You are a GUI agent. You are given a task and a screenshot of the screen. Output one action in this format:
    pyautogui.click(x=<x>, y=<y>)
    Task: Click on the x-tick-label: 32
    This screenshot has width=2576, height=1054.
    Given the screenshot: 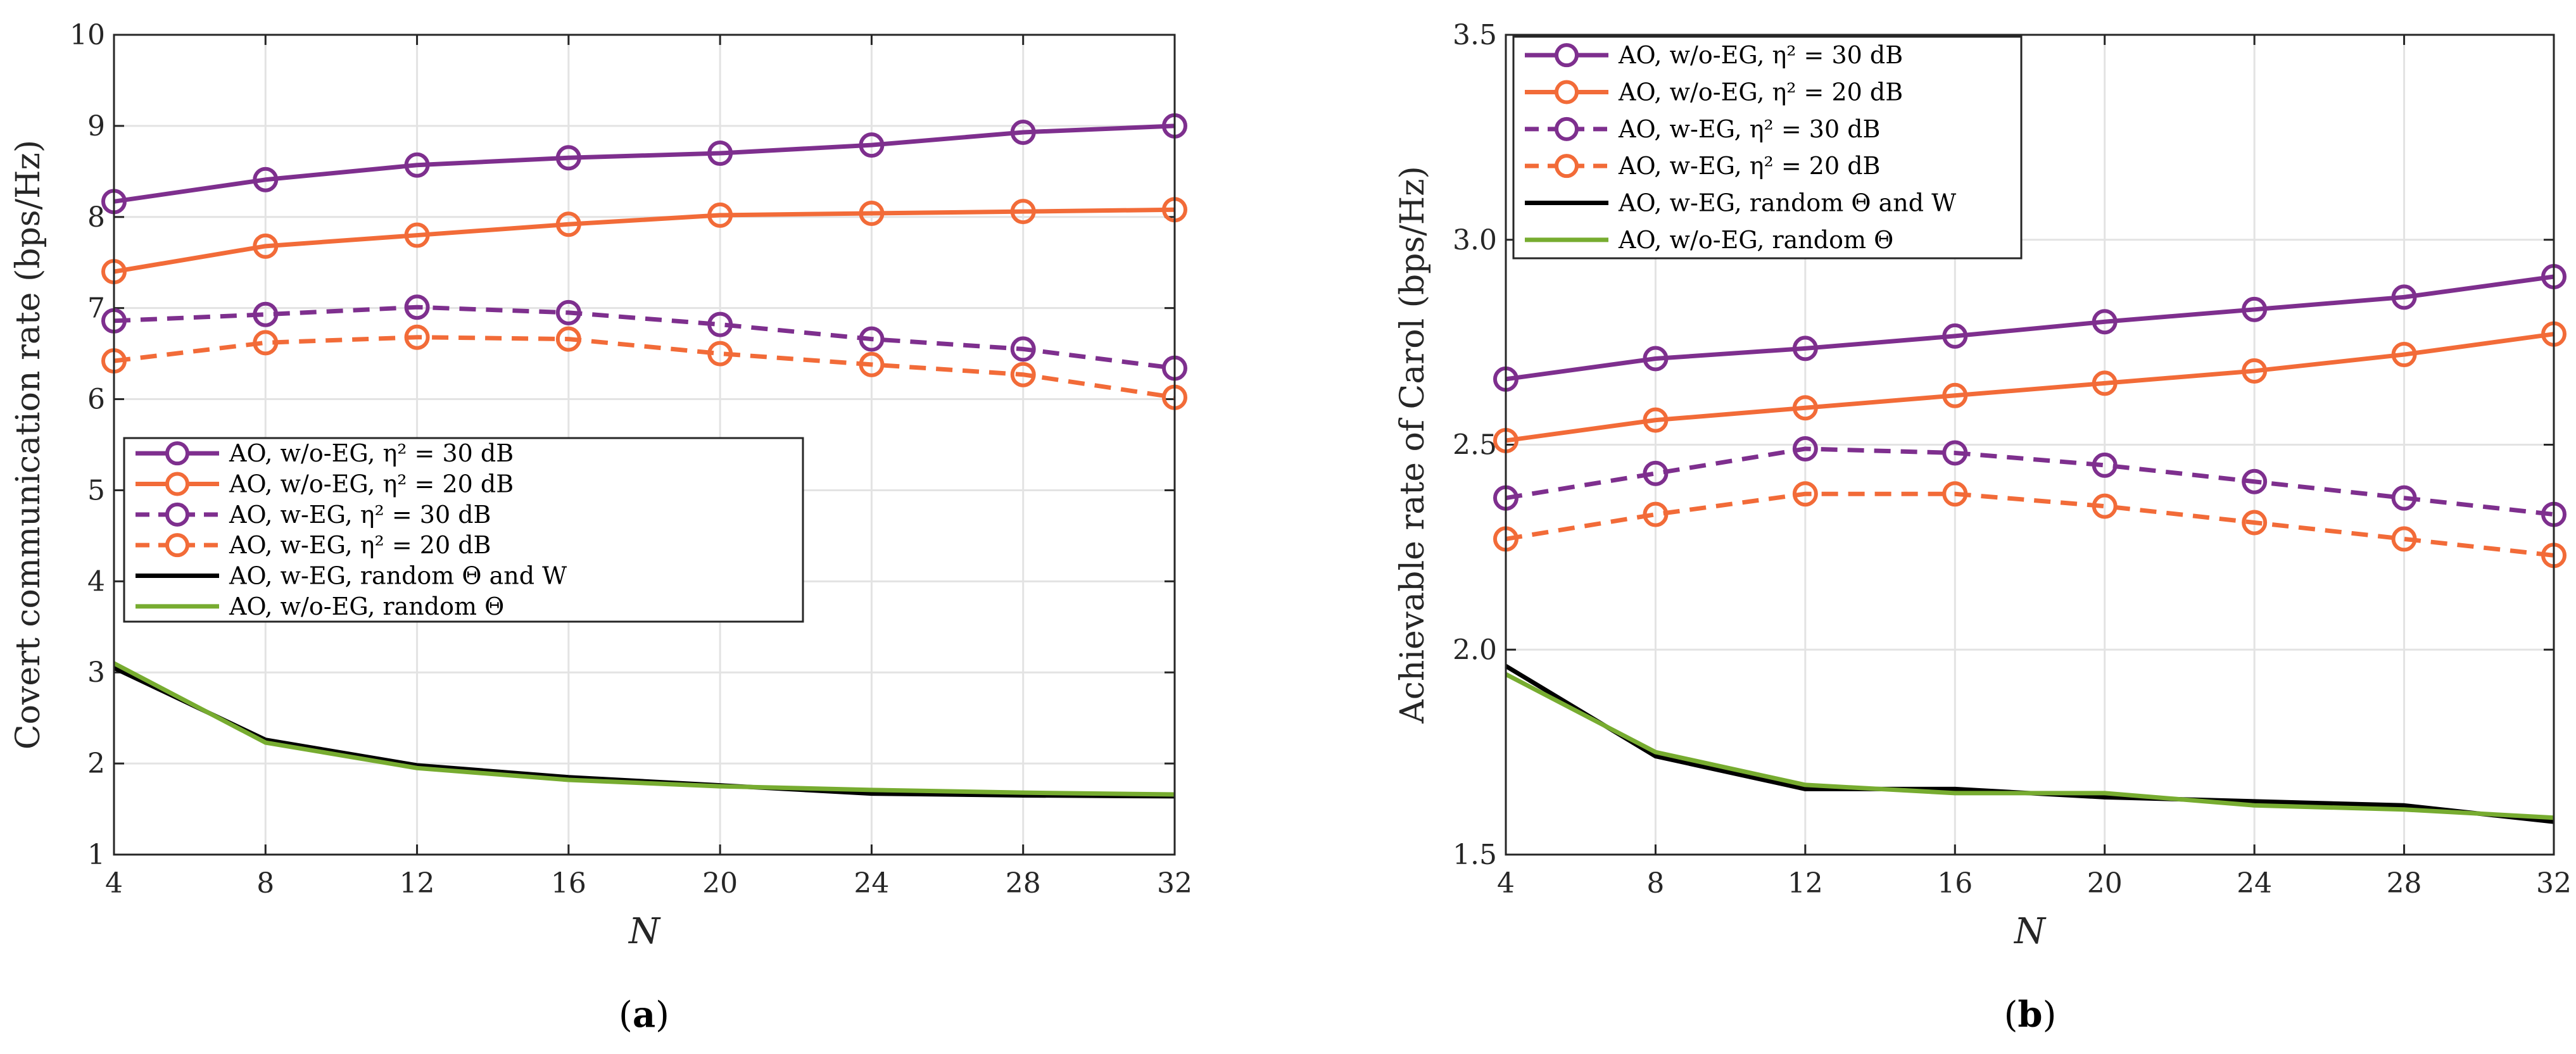 What is the action you would take?
    pyautogui.click(x=1174, y=883)
    